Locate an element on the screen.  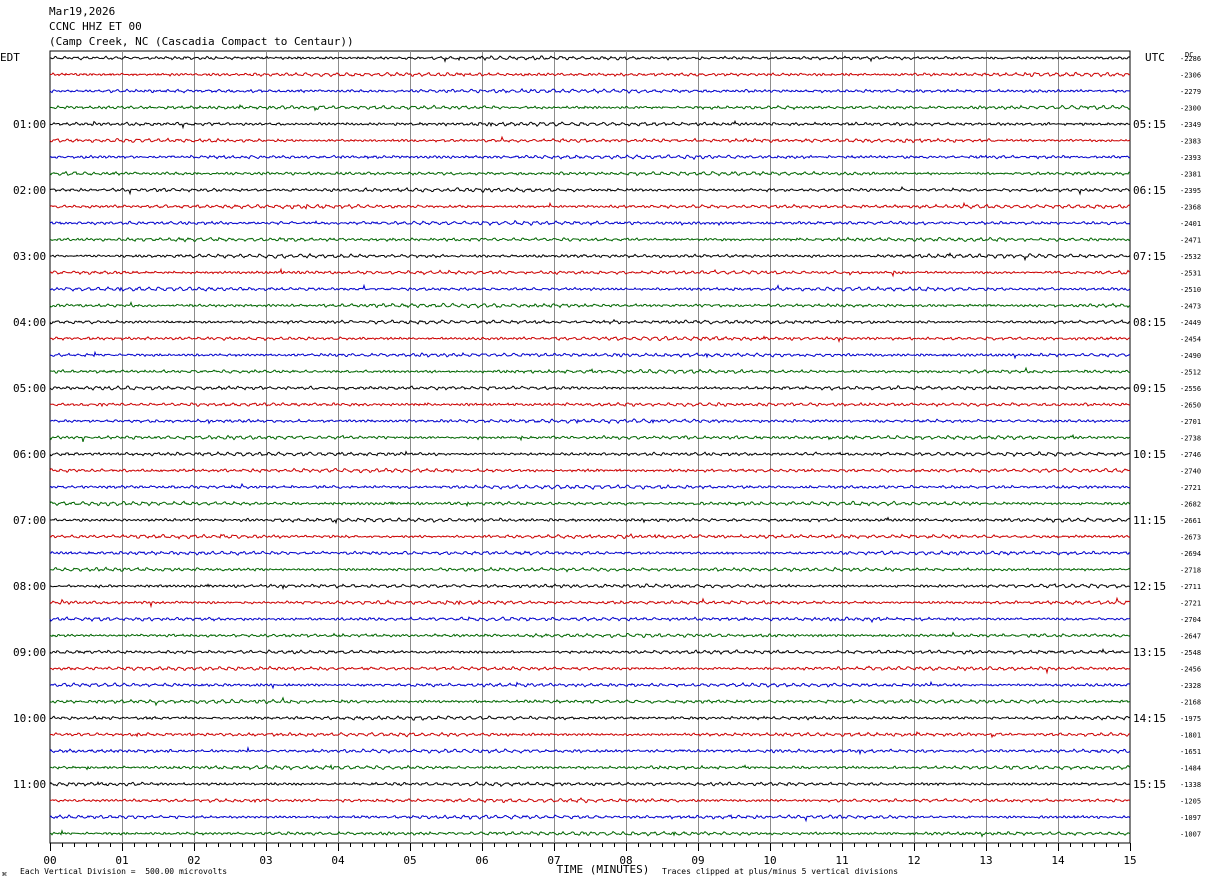
dc-offset-label: -2449 is located at coordinates (1190, 323).